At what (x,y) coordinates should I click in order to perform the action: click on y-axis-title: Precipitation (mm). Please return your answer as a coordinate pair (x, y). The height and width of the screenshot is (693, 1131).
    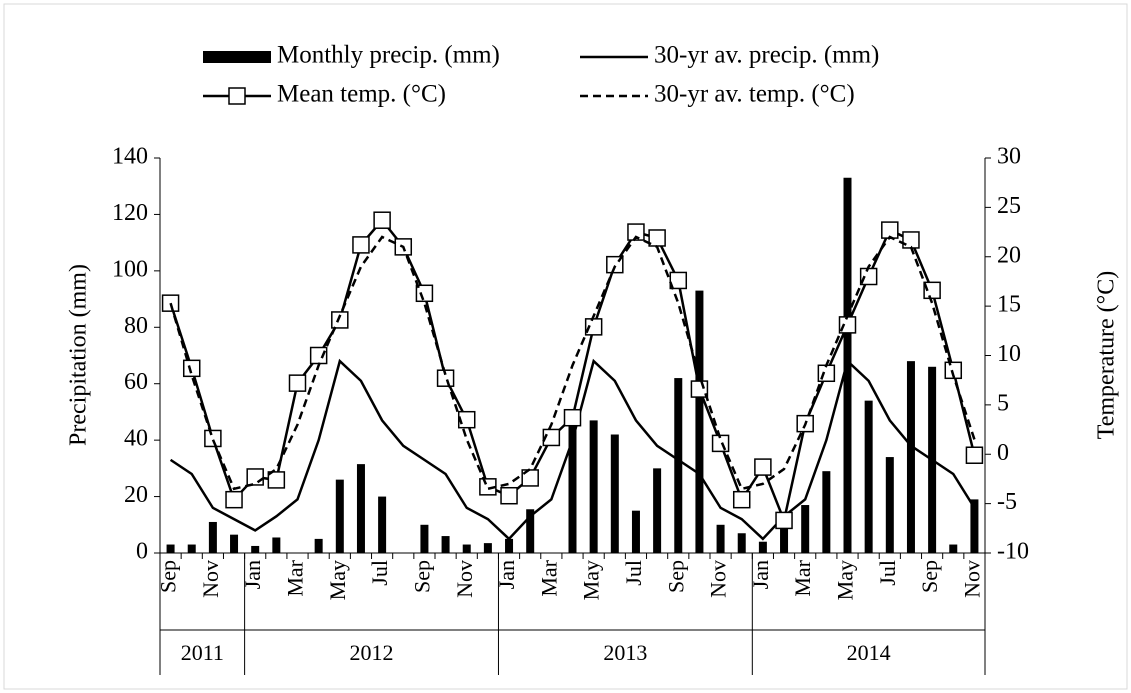
    Looking at the image, I should click on (79, 355).